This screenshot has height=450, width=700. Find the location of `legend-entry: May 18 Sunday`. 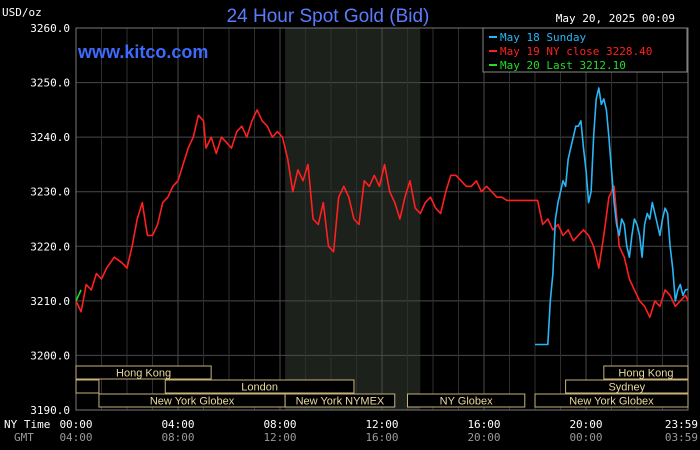

legend-entry: May 18 Sunday is located at coordinates (543, 37).